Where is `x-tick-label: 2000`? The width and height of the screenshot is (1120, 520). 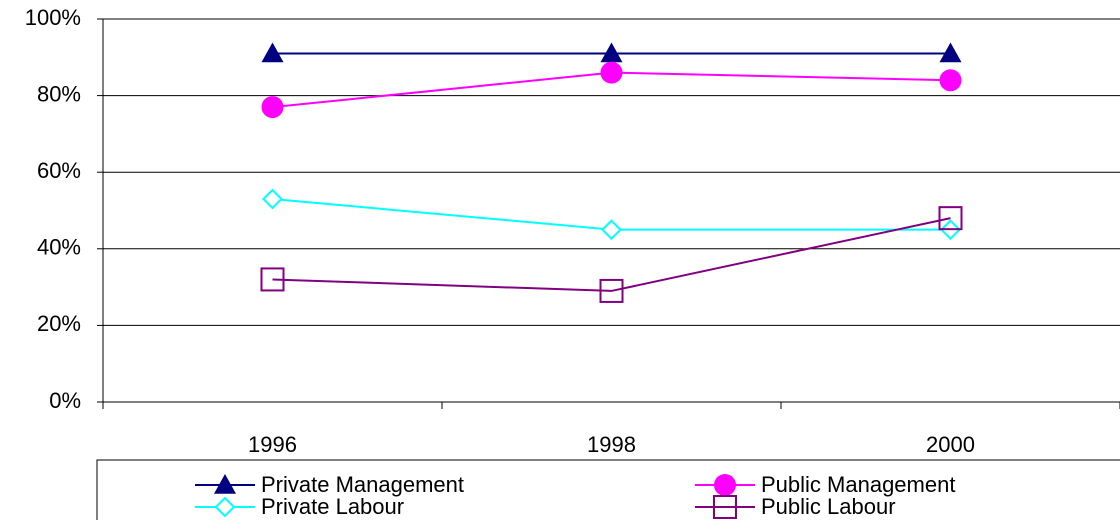
x-tick-label: 2000 is located at coordinates (950, 444).